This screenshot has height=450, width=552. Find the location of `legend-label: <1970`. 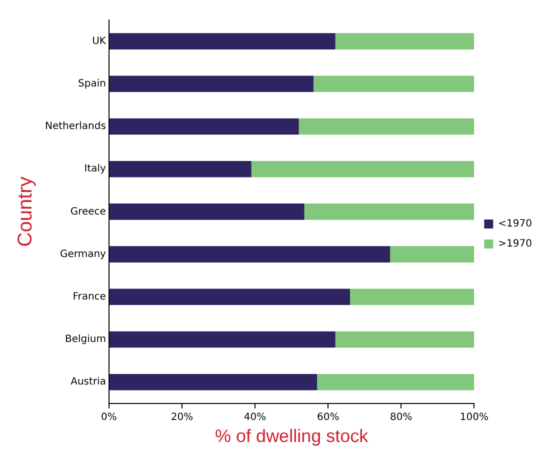

legend-label: <1970 is located at coordinates (515, 224).